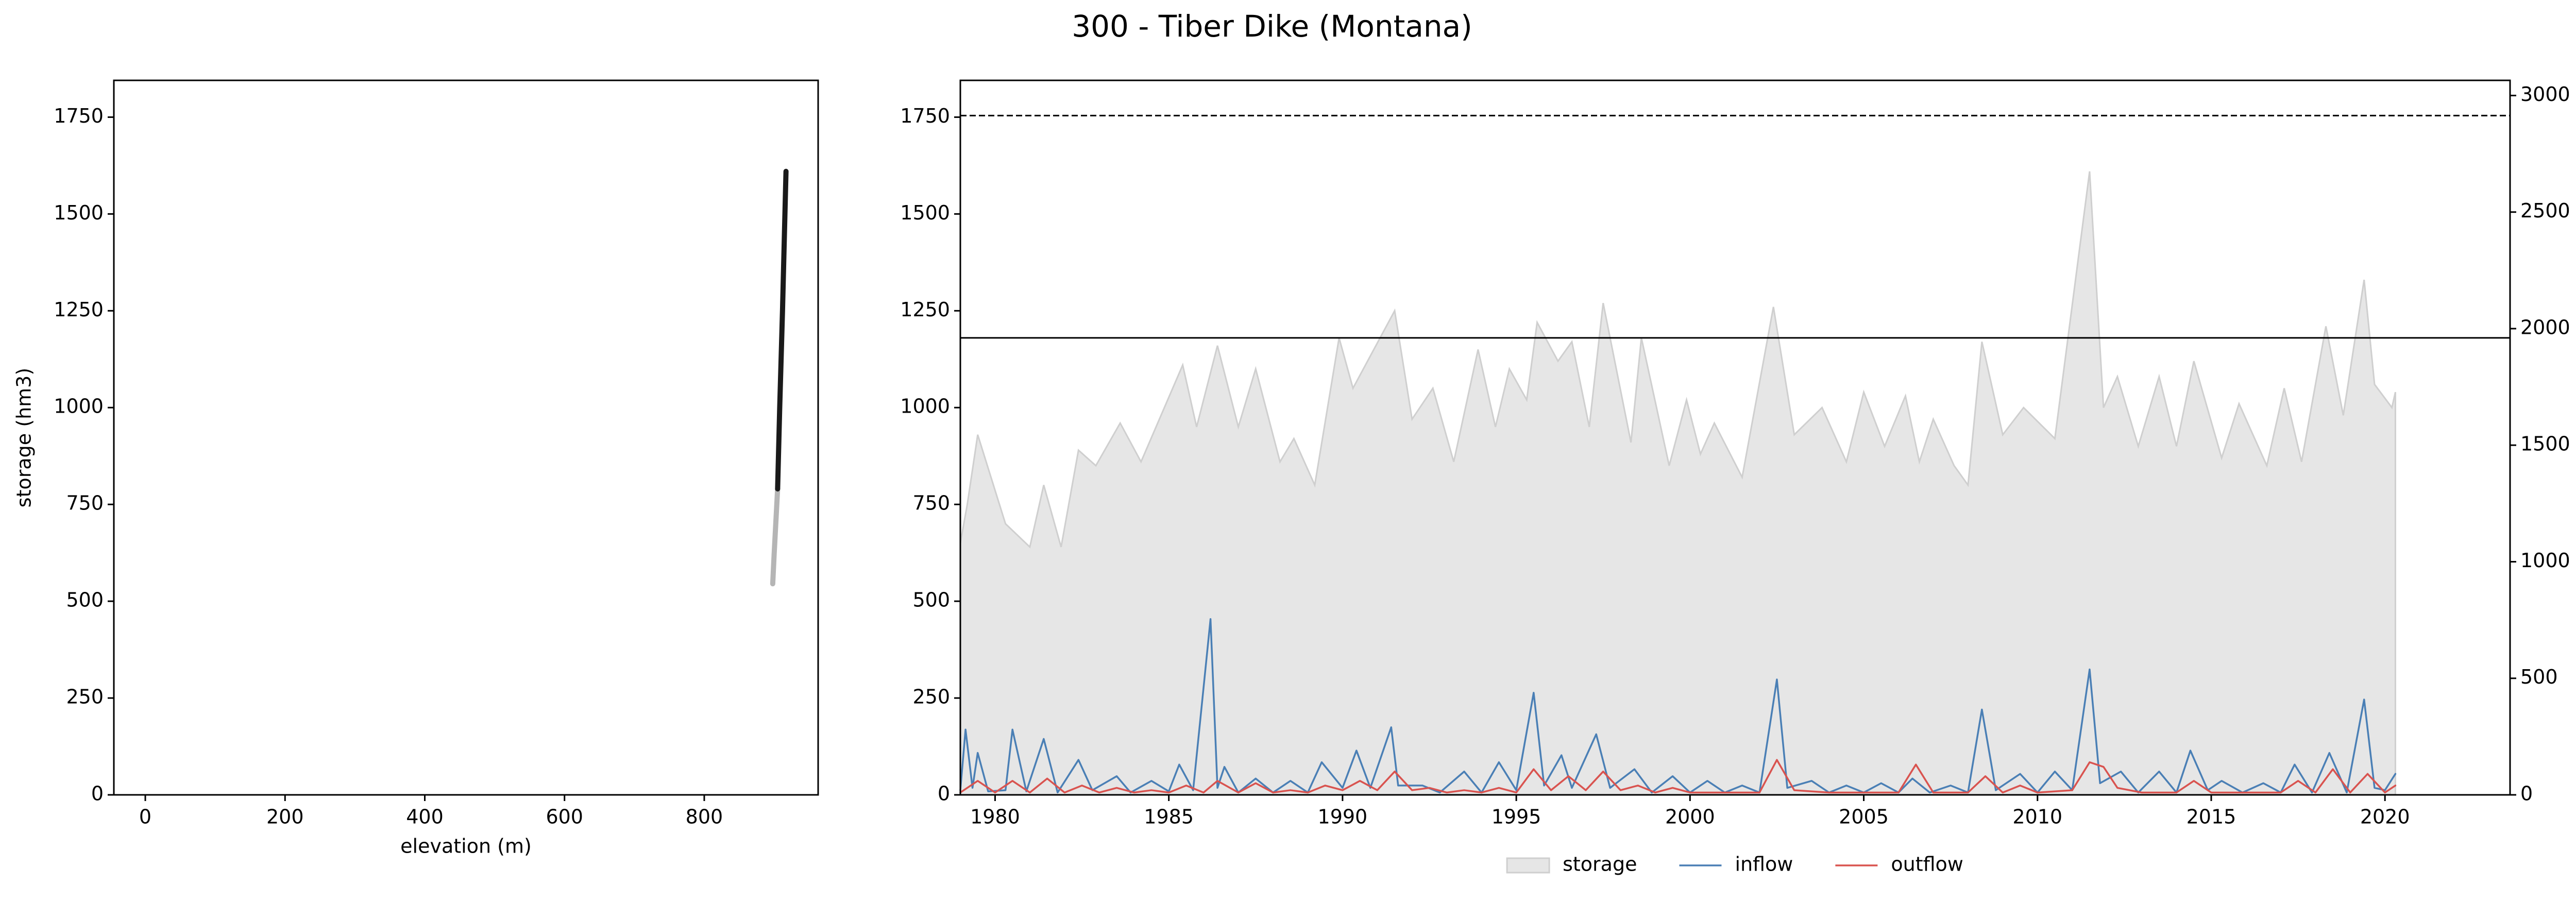 The height and width of the screenshot is (902, 2576). Describe the element at coordinates (2545, 444) in the screenshot. I see `y2-tick-label: 1500` at that location.